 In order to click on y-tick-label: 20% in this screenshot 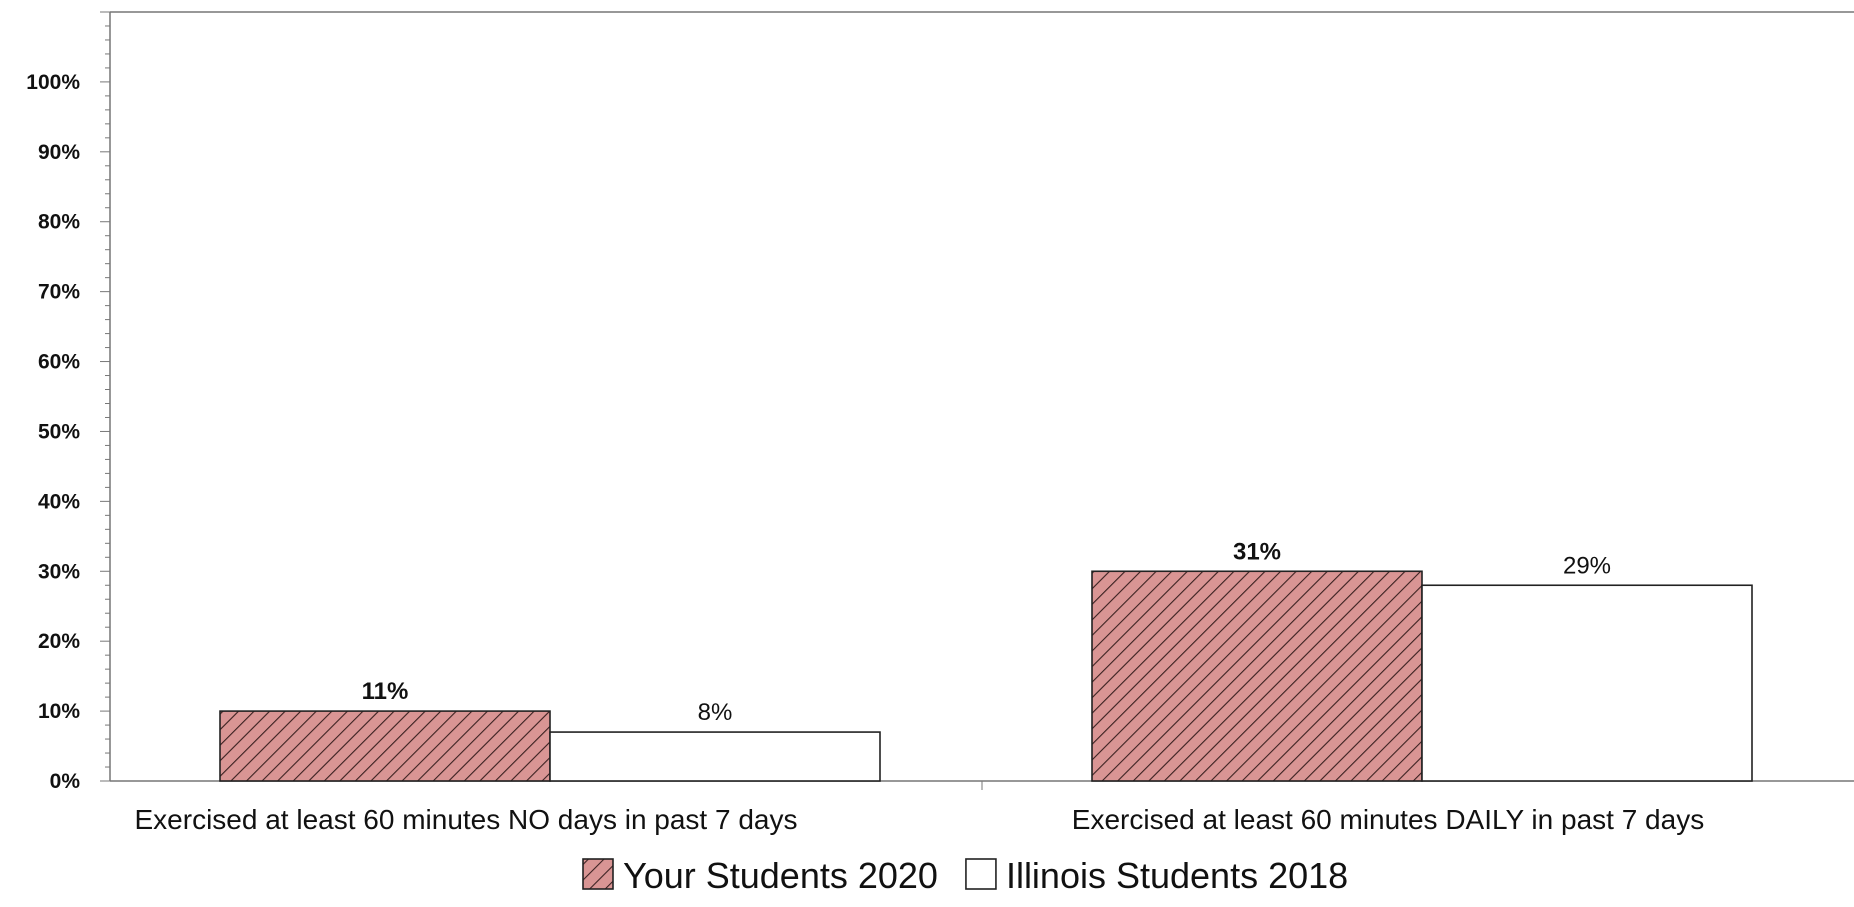, I will do `click(59, 641)`.